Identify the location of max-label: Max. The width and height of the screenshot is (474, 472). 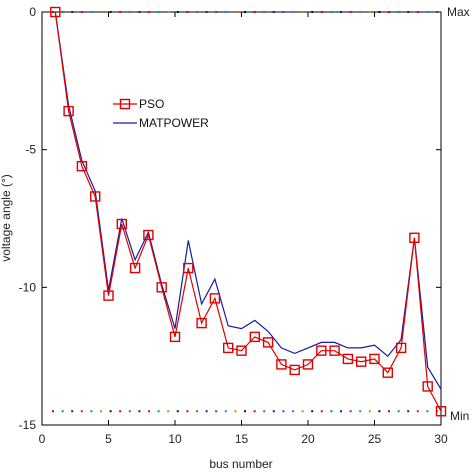
(458, 12).